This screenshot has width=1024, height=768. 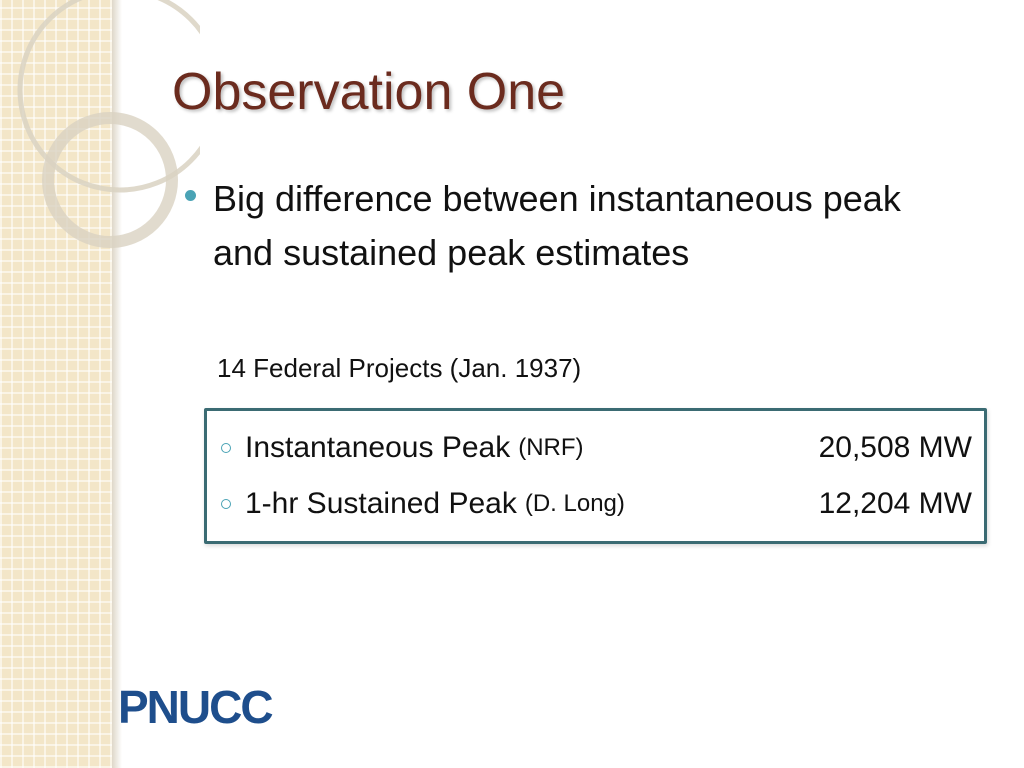 I want to click on svg-text: PNUCC, so click(x=195, y=705).